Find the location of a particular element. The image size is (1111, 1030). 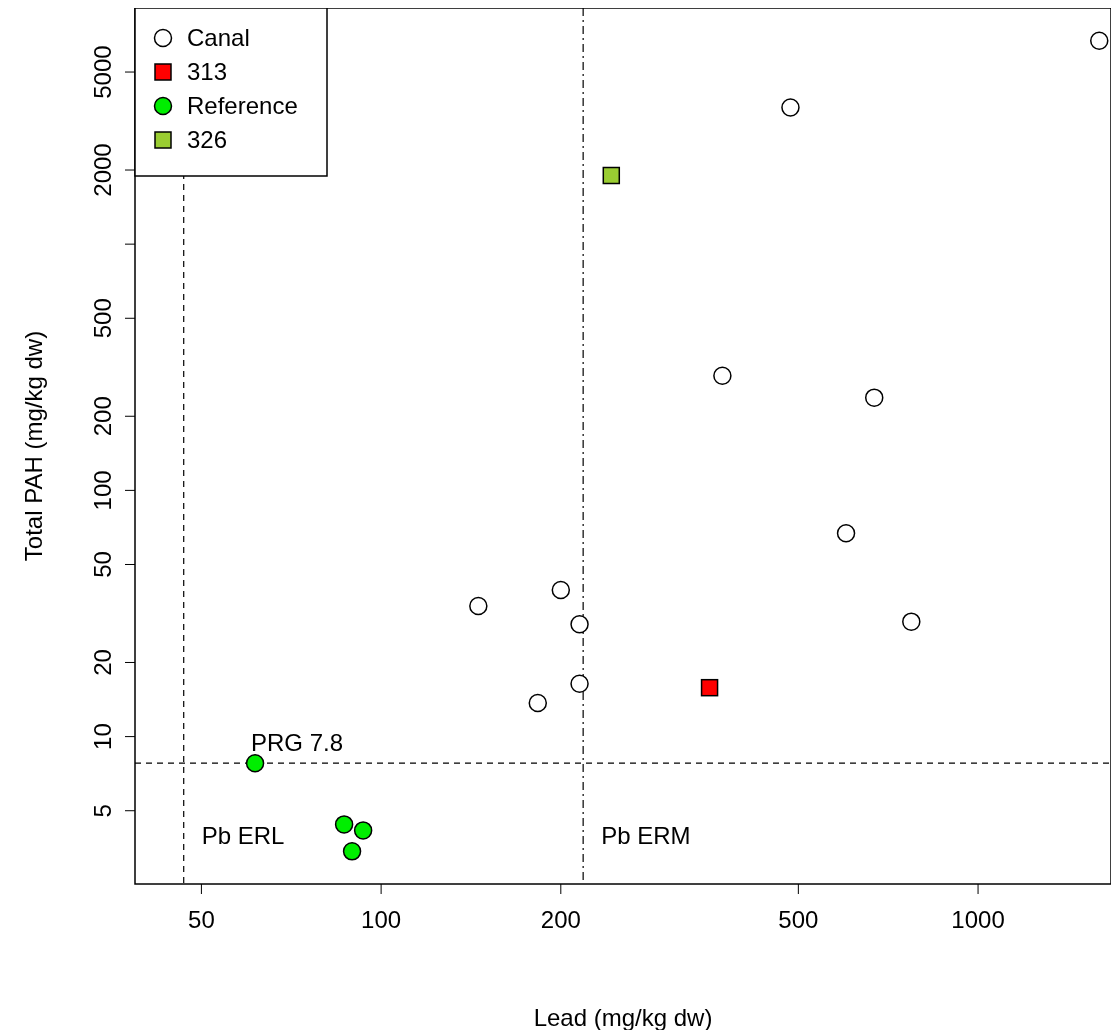

x-tick-label: 50 is located at coordinates (201, 919).